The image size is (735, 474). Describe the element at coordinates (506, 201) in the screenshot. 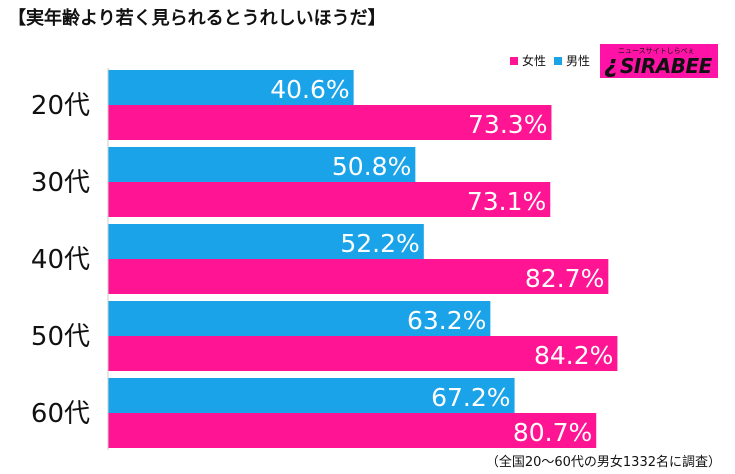

I see `data-label: 73.1%` at that location.